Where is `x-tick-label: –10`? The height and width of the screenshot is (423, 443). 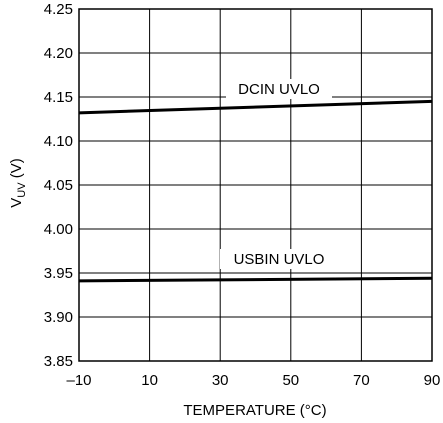
x-tick-label: –10 is located at coordinates (78, 380).